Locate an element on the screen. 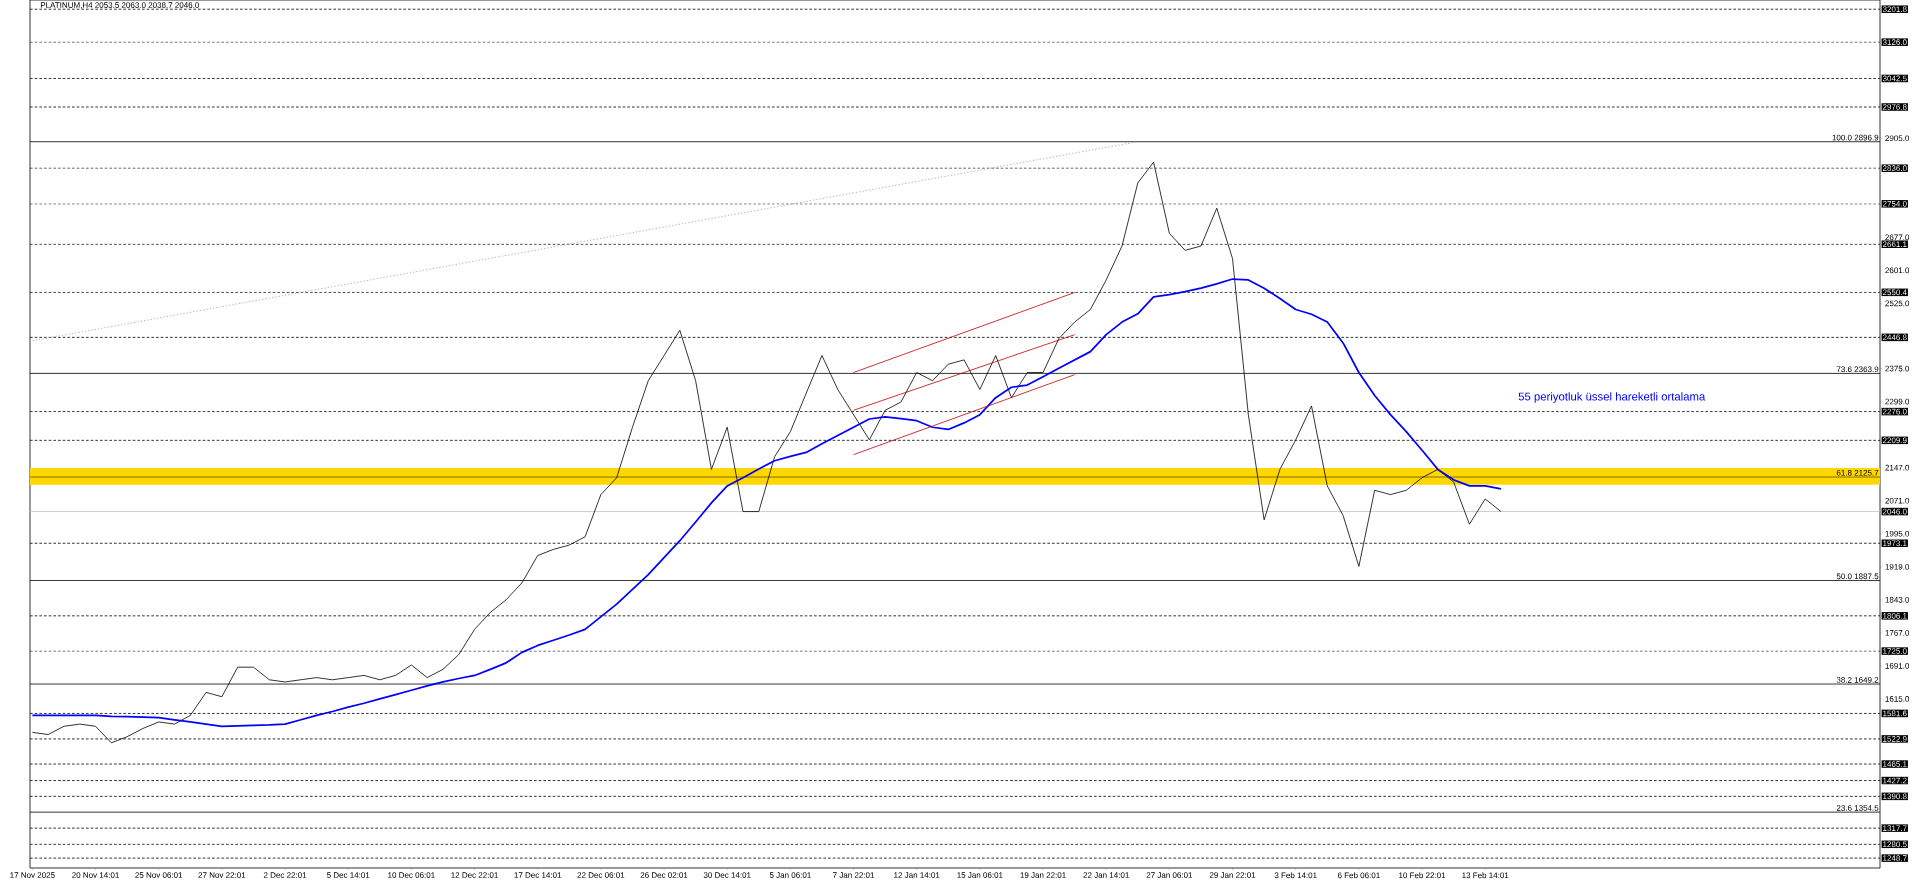  x-tick-label: 10 Feb 22:01 is located at coordinates (1422, 875).